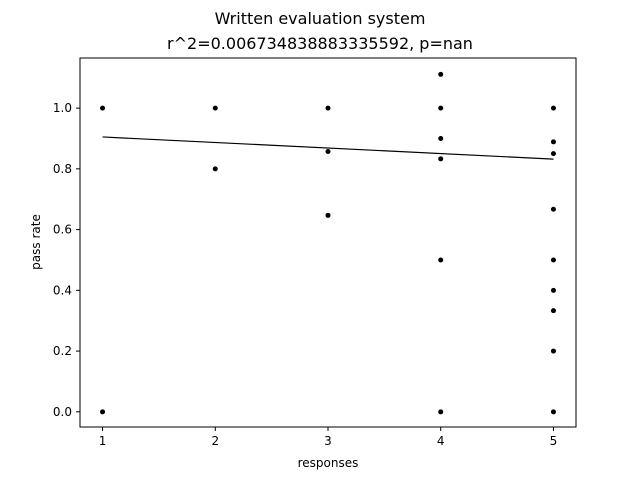 This screenshot has height=480, width=640. Describe the element at coordinates (36, 242) in the screenshot. I see `y-axis-label: pass rate` at that location.